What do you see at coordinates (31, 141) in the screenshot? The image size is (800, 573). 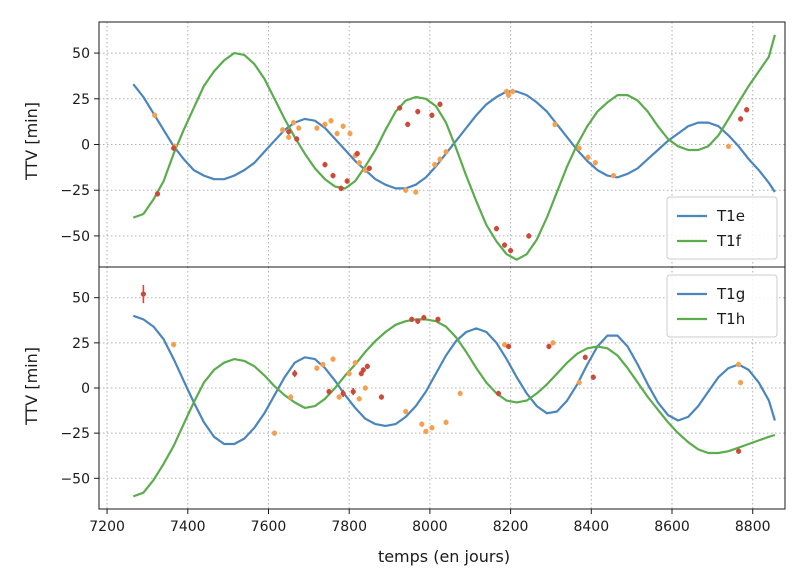 I see `y-axis-label-top: TTV [min]` at bounding box center [31, 141].